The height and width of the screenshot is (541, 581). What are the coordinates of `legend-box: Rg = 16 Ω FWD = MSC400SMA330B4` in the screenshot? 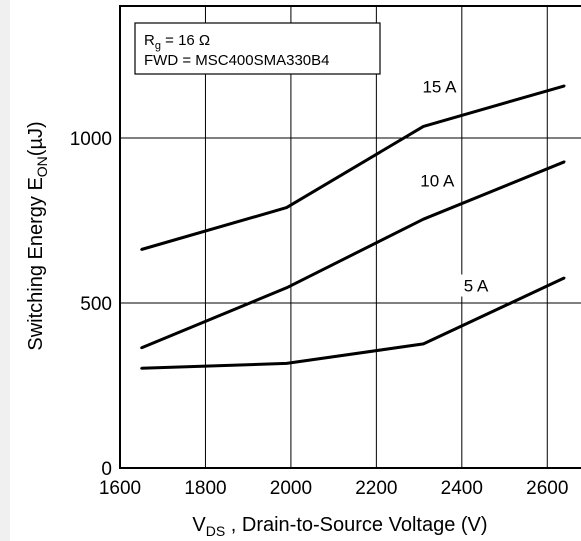 It's located at (257, 48).